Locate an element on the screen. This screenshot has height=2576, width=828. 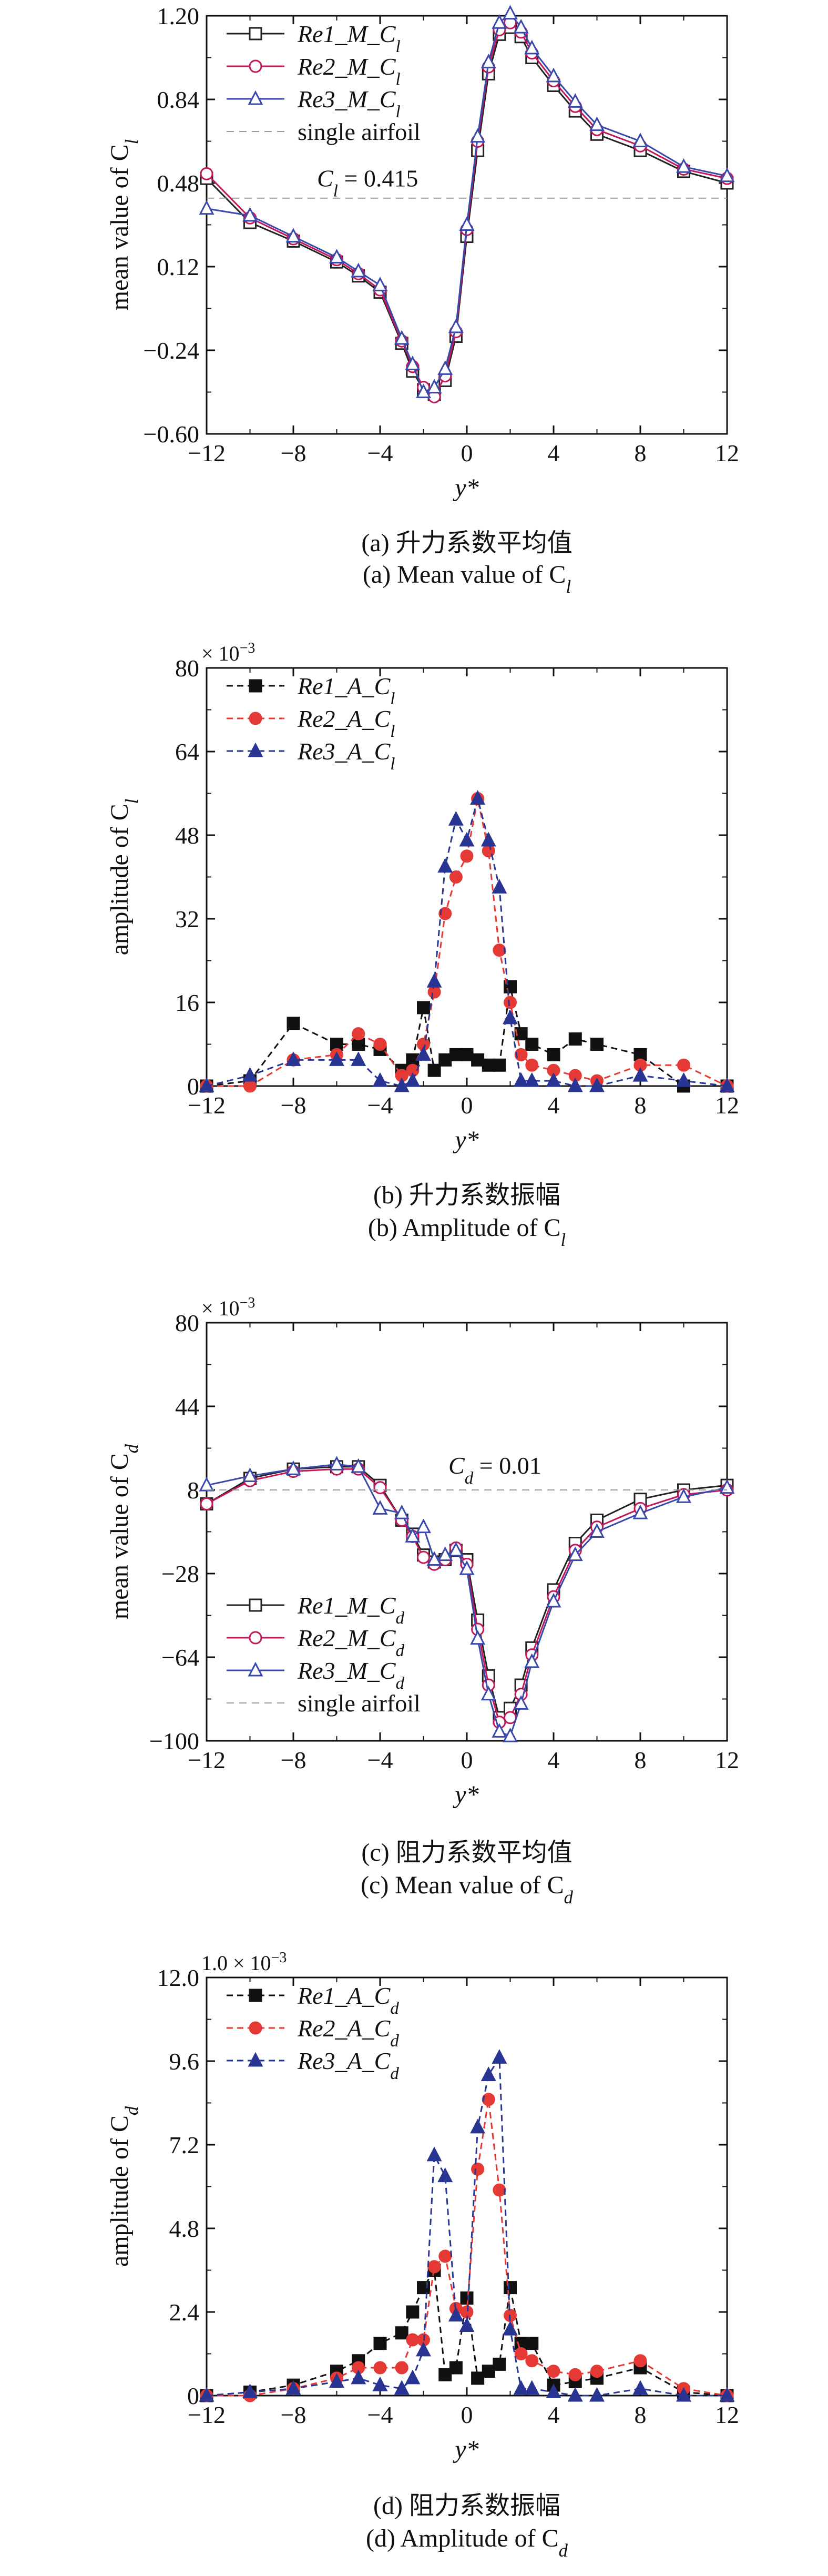
caption-en: (b) Amplitude of Cl is located at coordinates (467, 1232).